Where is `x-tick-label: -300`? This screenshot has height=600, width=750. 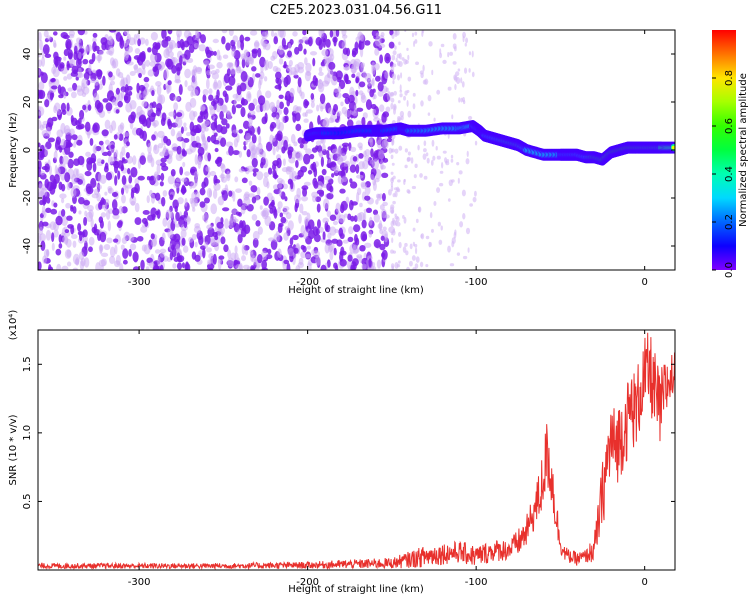 x-tick-label: -300 is located at coordinates (139, 582).